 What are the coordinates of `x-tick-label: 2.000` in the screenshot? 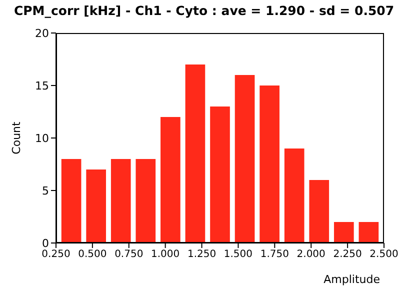 It's located at (311, 254).